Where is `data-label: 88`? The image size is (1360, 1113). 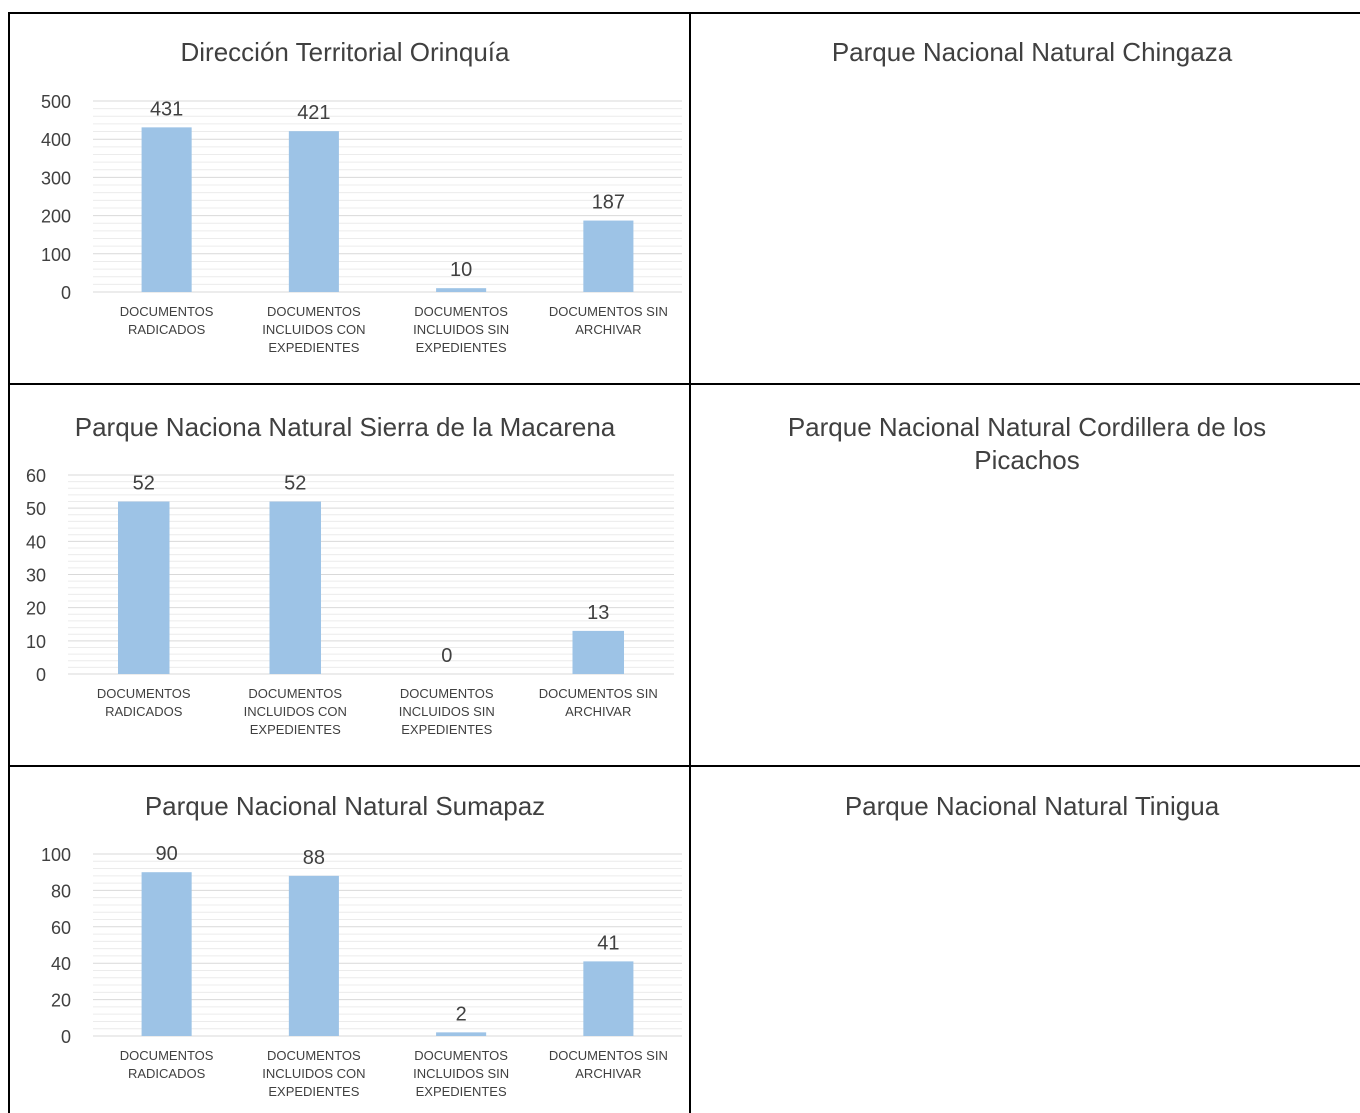
data-label: 88 is located at coordinates (314, 858).